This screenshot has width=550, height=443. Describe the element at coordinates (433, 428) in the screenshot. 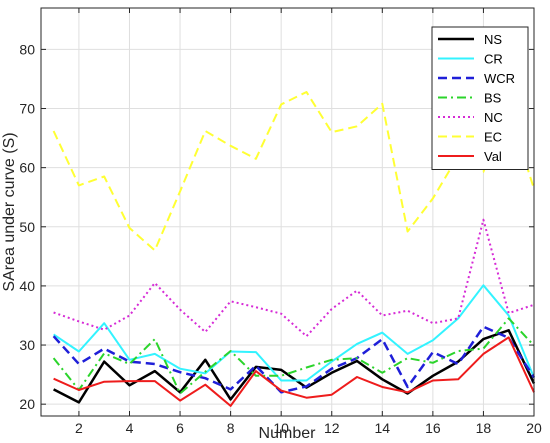

I see `x-tick-label: 16` at that location.